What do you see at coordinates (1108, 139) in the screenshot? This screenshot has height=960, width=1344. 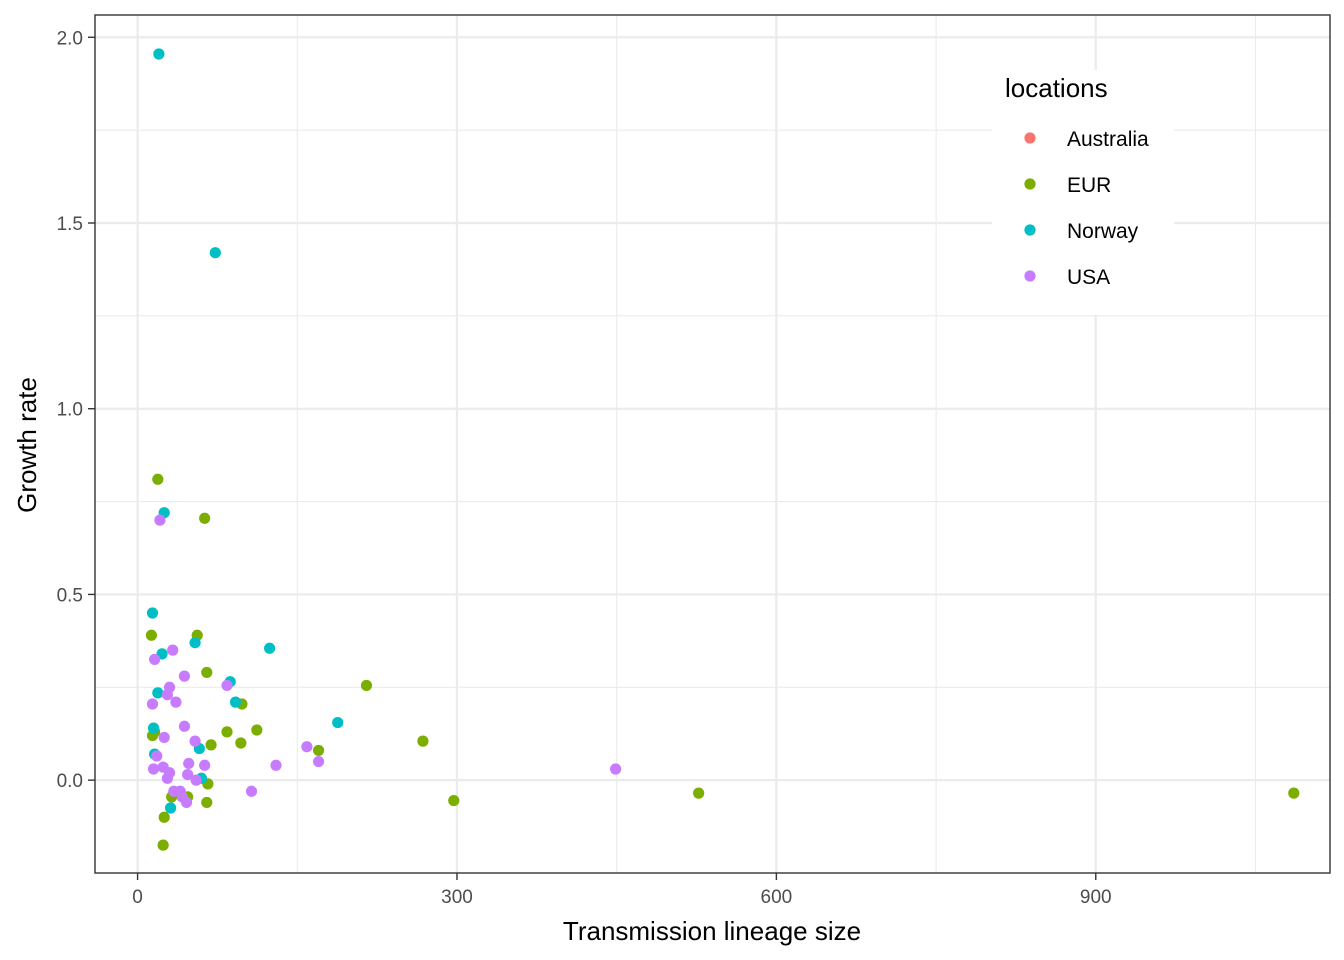 I see `legend-label: Australia` at bounding box center [1108, 139].